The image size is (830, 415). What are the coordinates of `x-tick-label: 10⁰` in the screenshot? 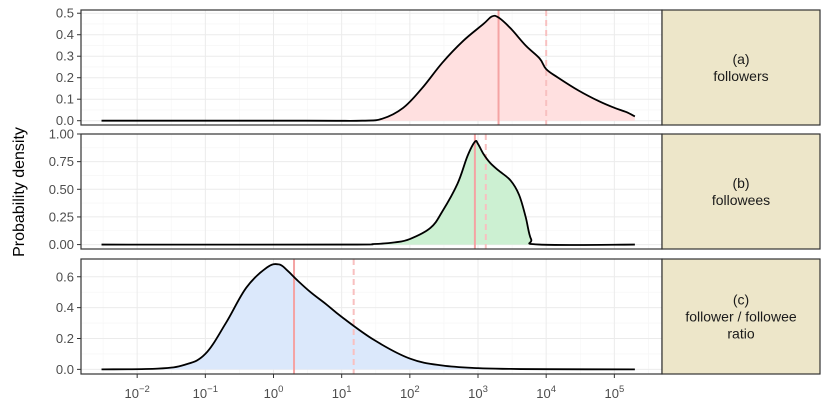 It's located at (274, 392).